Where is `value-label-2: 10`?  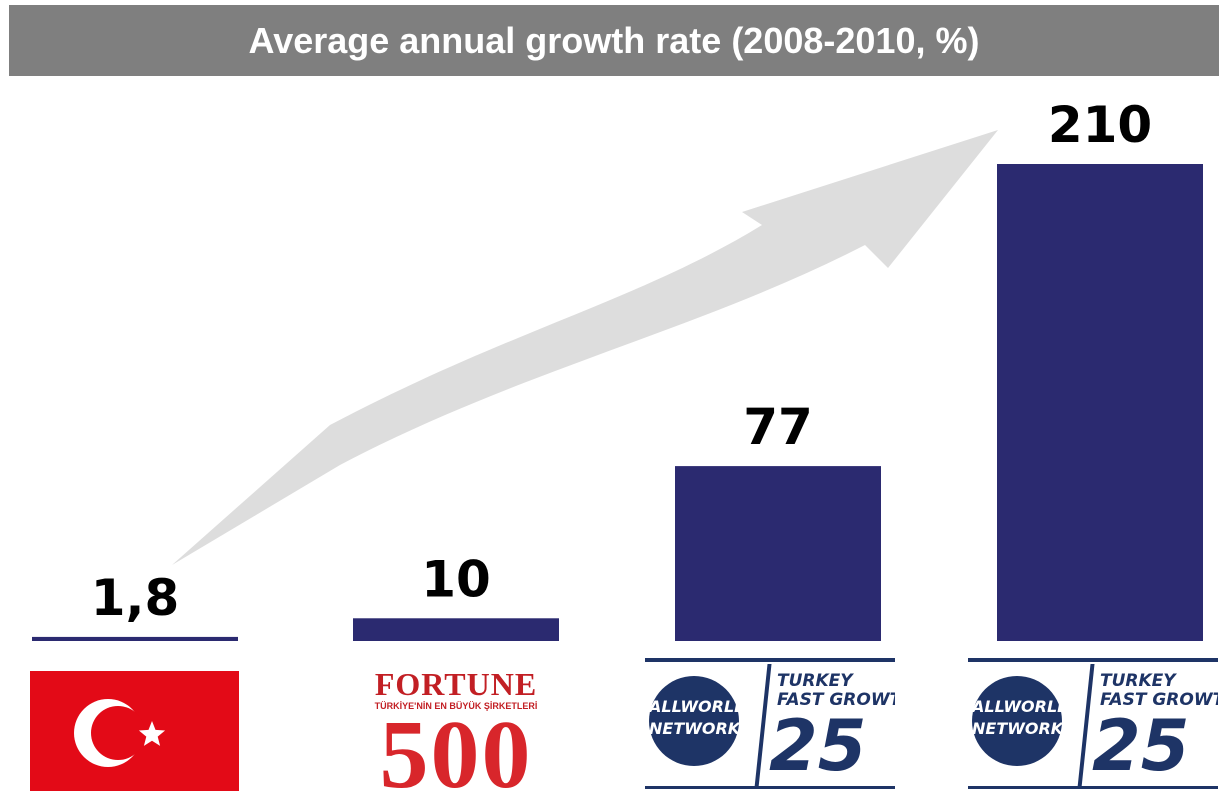
value-label-2: 10 is located at coordinates (456, 579).